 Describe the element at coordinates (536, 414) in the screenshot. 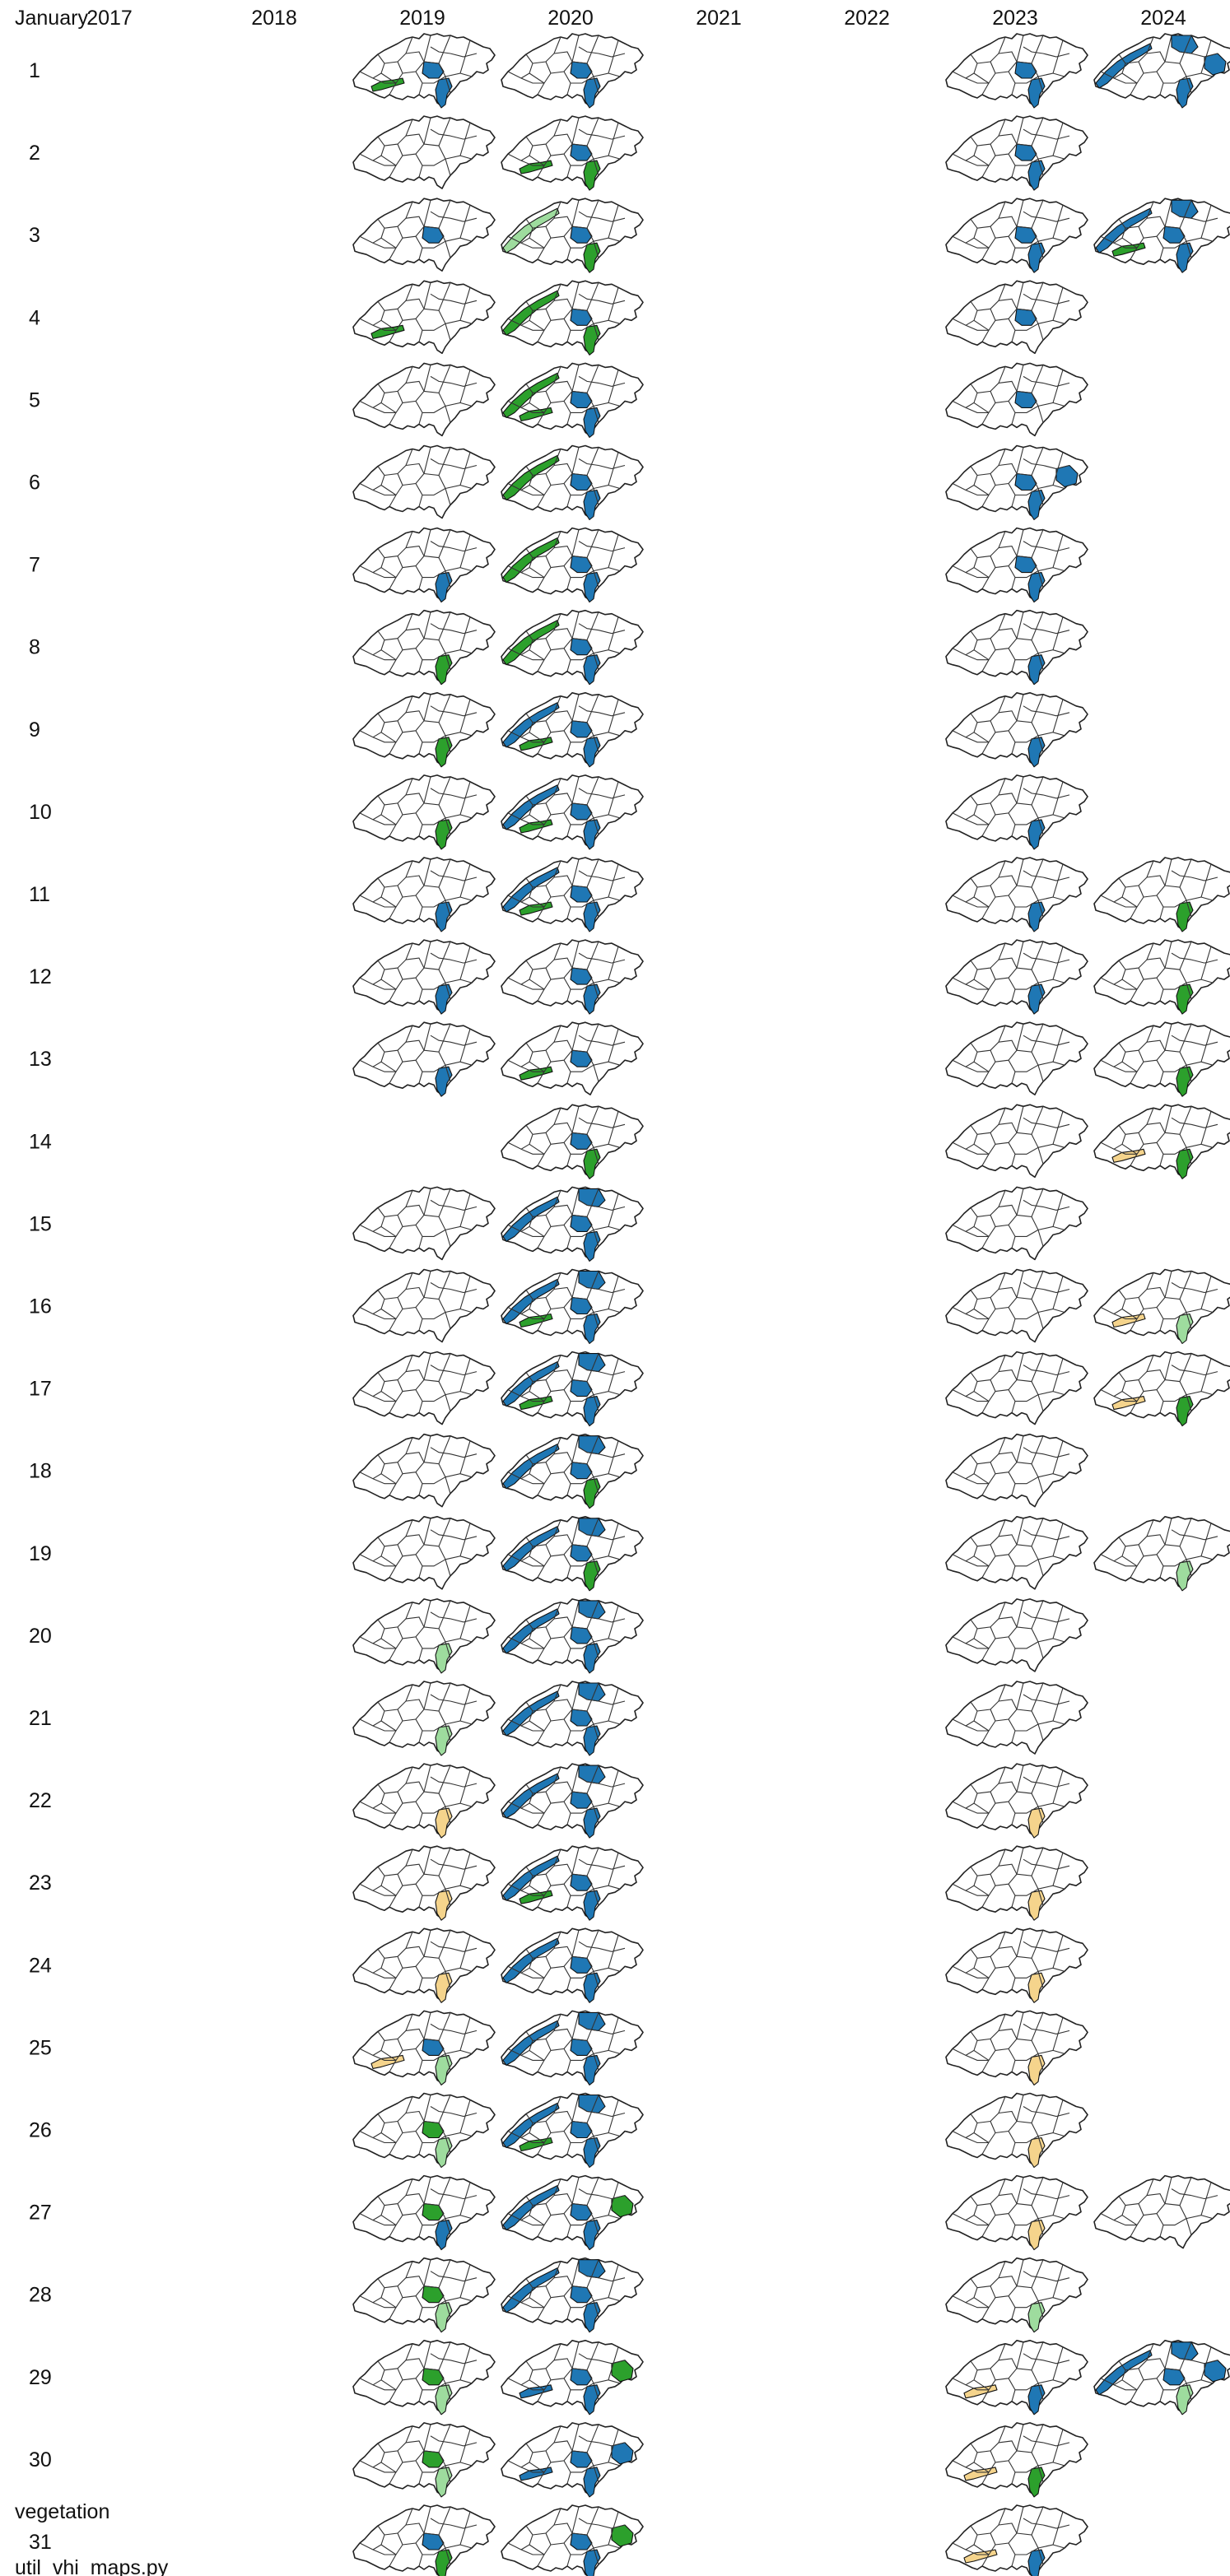

I see `region-lake-geneva-moderate` at that location.